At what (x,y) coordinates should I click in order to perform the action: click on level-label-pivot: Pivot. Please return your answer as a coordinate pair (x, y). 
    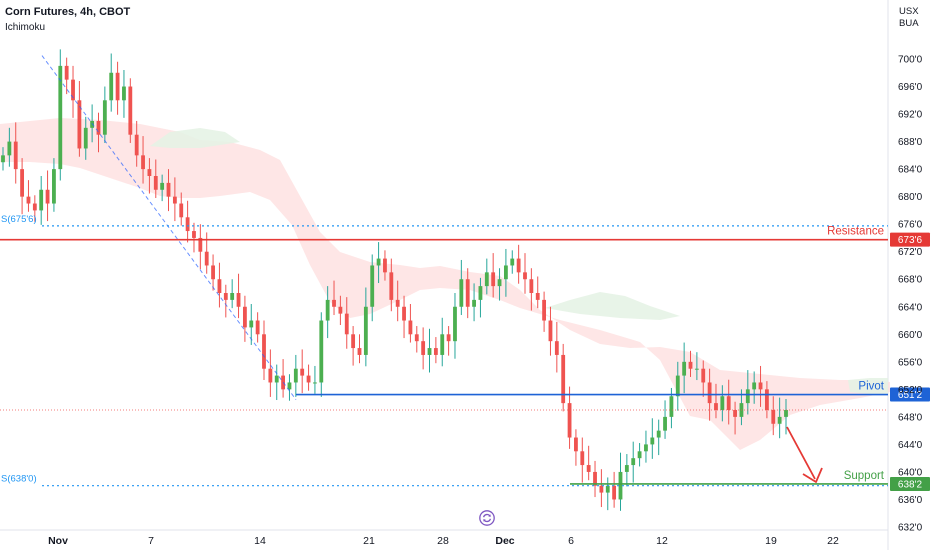
    Looking at the image, I should click on (871, 387).